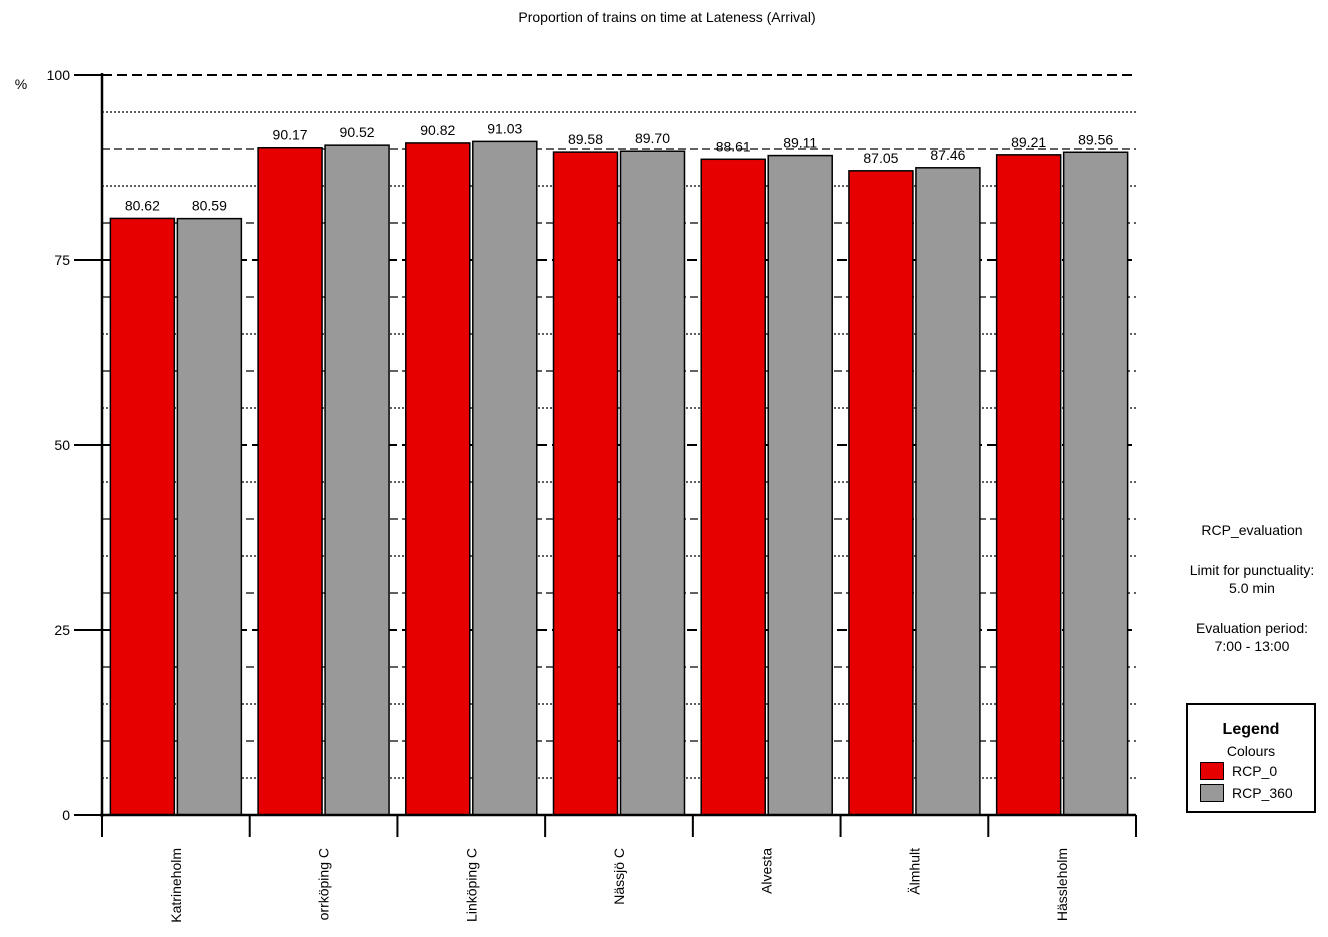  What do you see at coordinates (767, 871) in the screenshot?
I see `x-tick-label: Alvesta` at bounding box center [767, 871].